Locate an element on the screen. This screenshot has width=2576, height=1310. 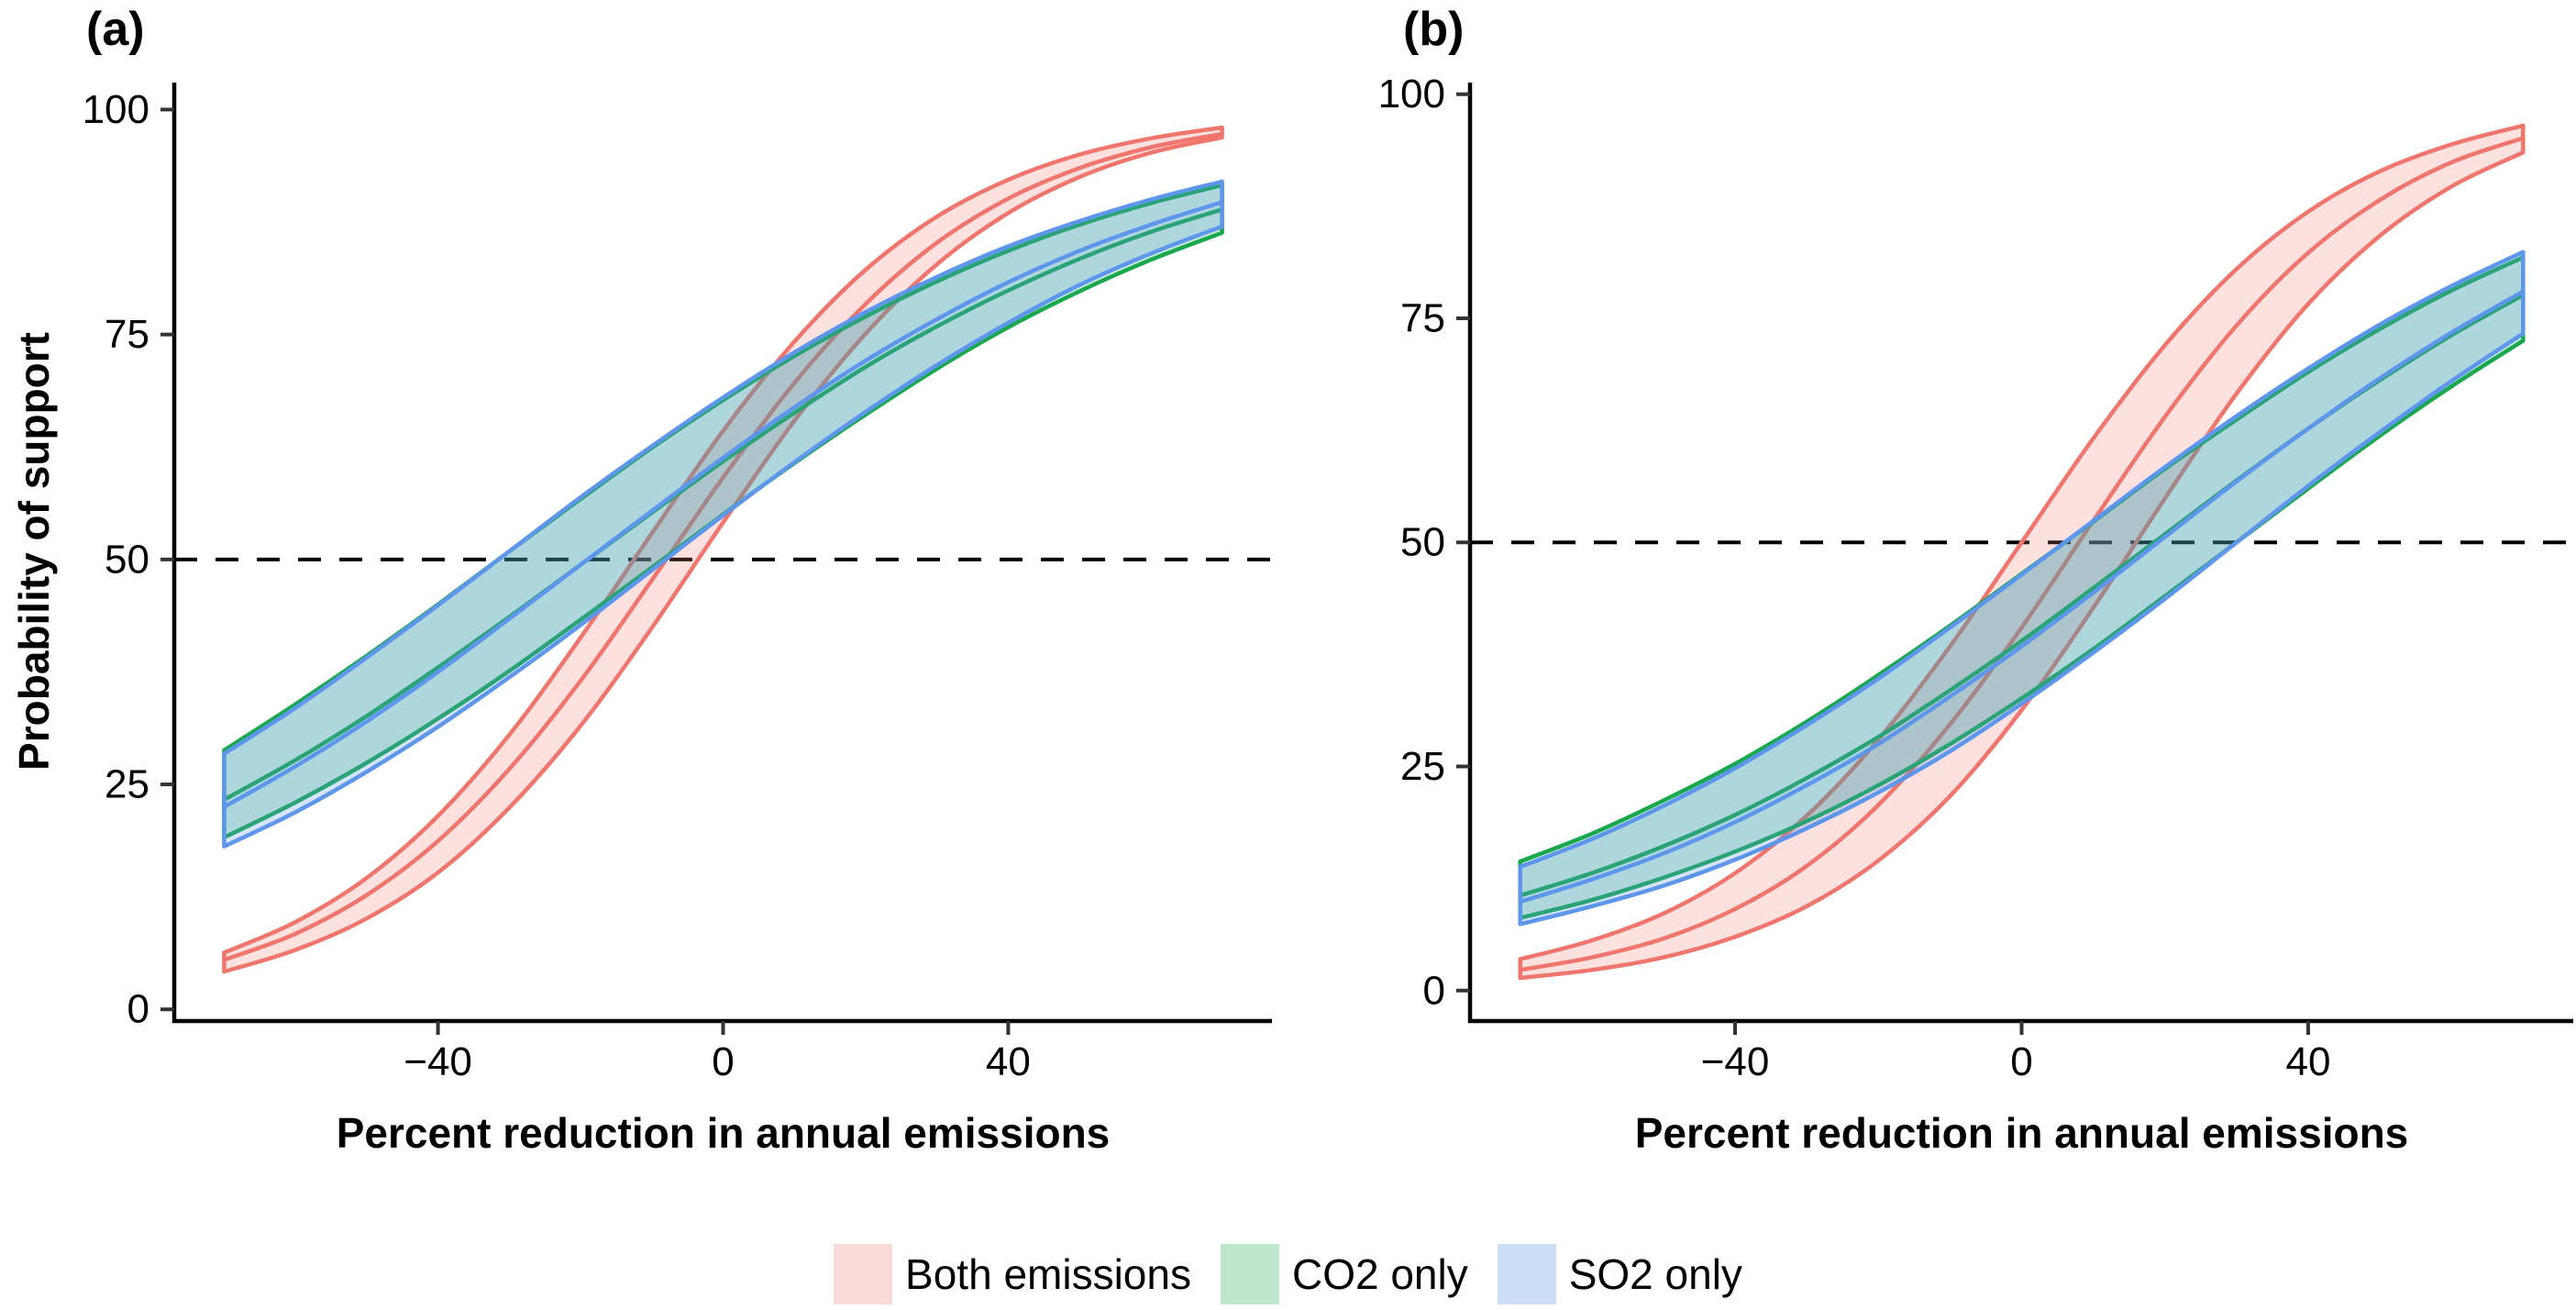
legend: Both emissions CO2 only SO2 only is located at coordinates (1288, 1274).